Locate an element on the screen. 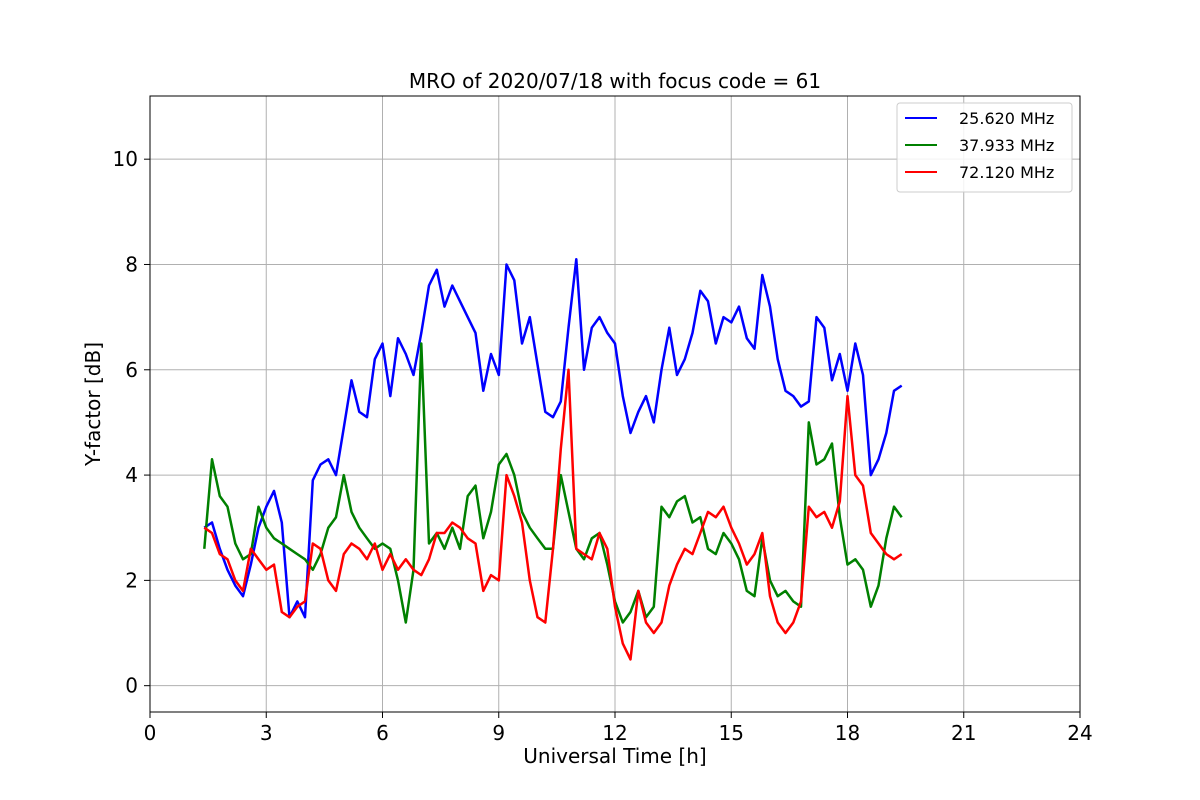  legend-box is located at coordinates (984, 147).